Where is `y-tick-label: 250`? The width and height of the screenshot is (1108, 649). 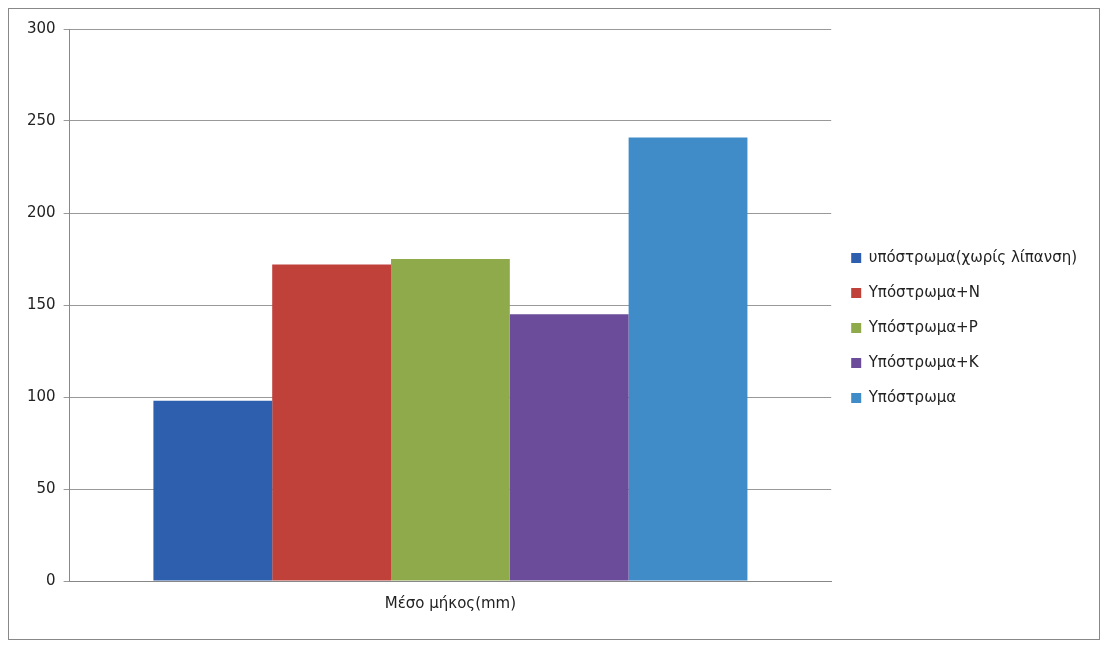 y-tick-label: 250 is located at coordinates (41, 119).